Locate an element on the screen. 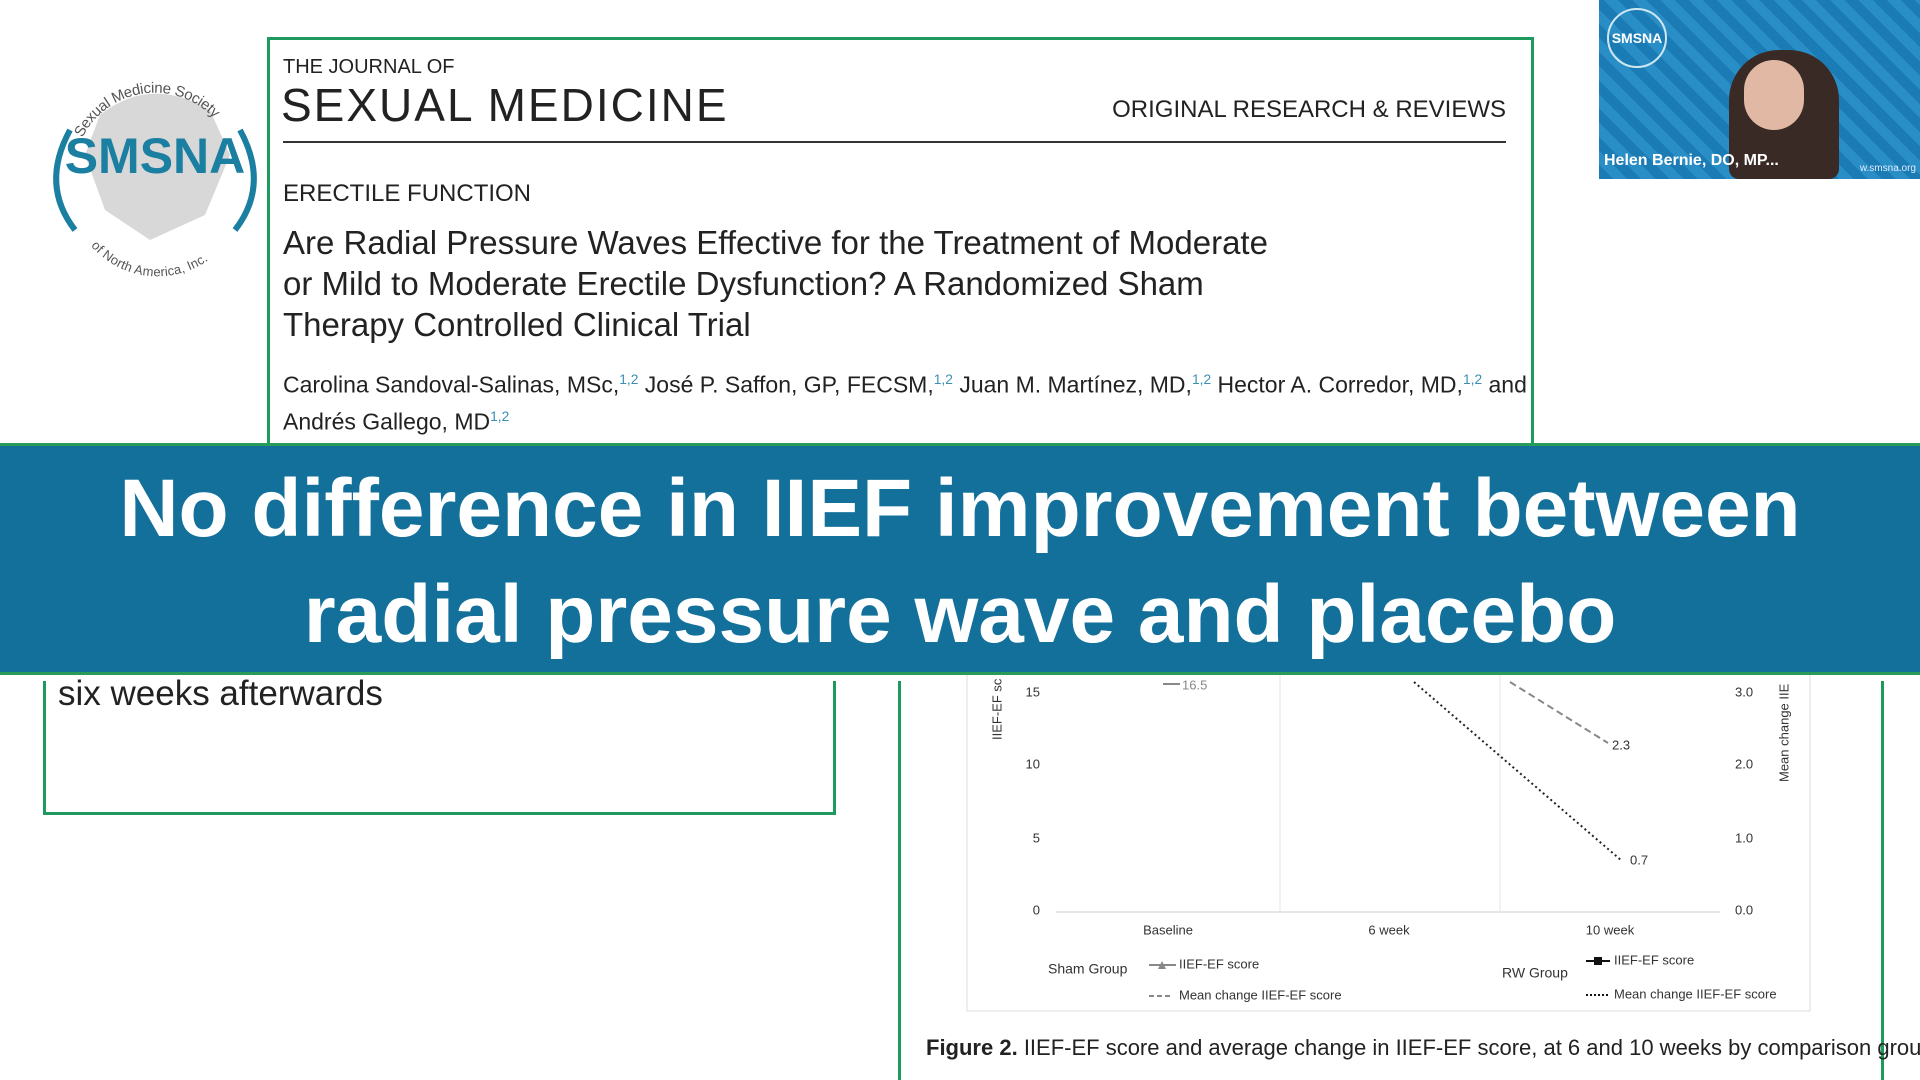  site-url: w.smsna.org is located at coordinates (1887, 168).